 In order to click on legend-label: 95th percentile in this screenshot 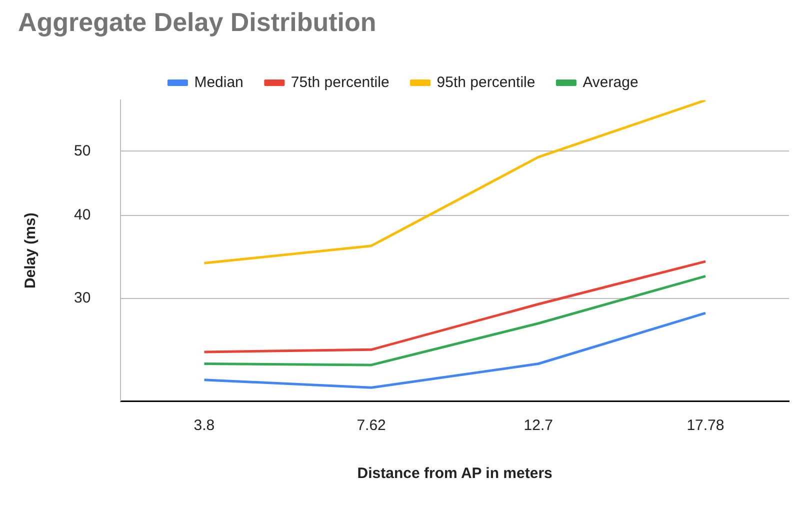, I will do `click(486, 82)`.